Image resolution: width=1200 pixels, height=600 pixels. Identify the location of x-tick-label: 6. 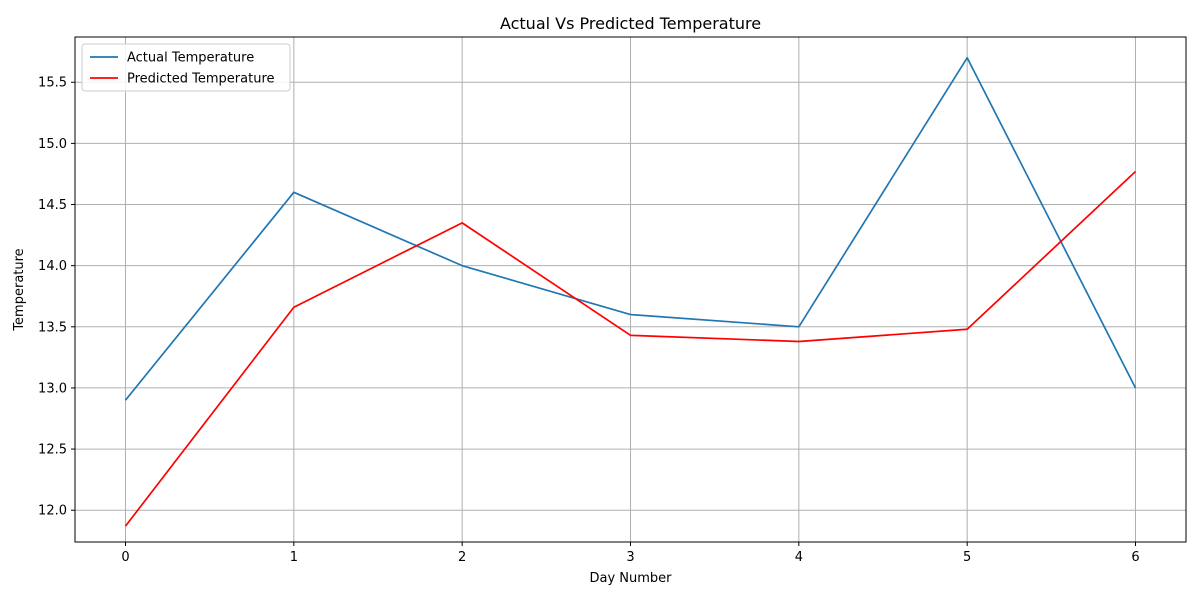
(1135, 557).